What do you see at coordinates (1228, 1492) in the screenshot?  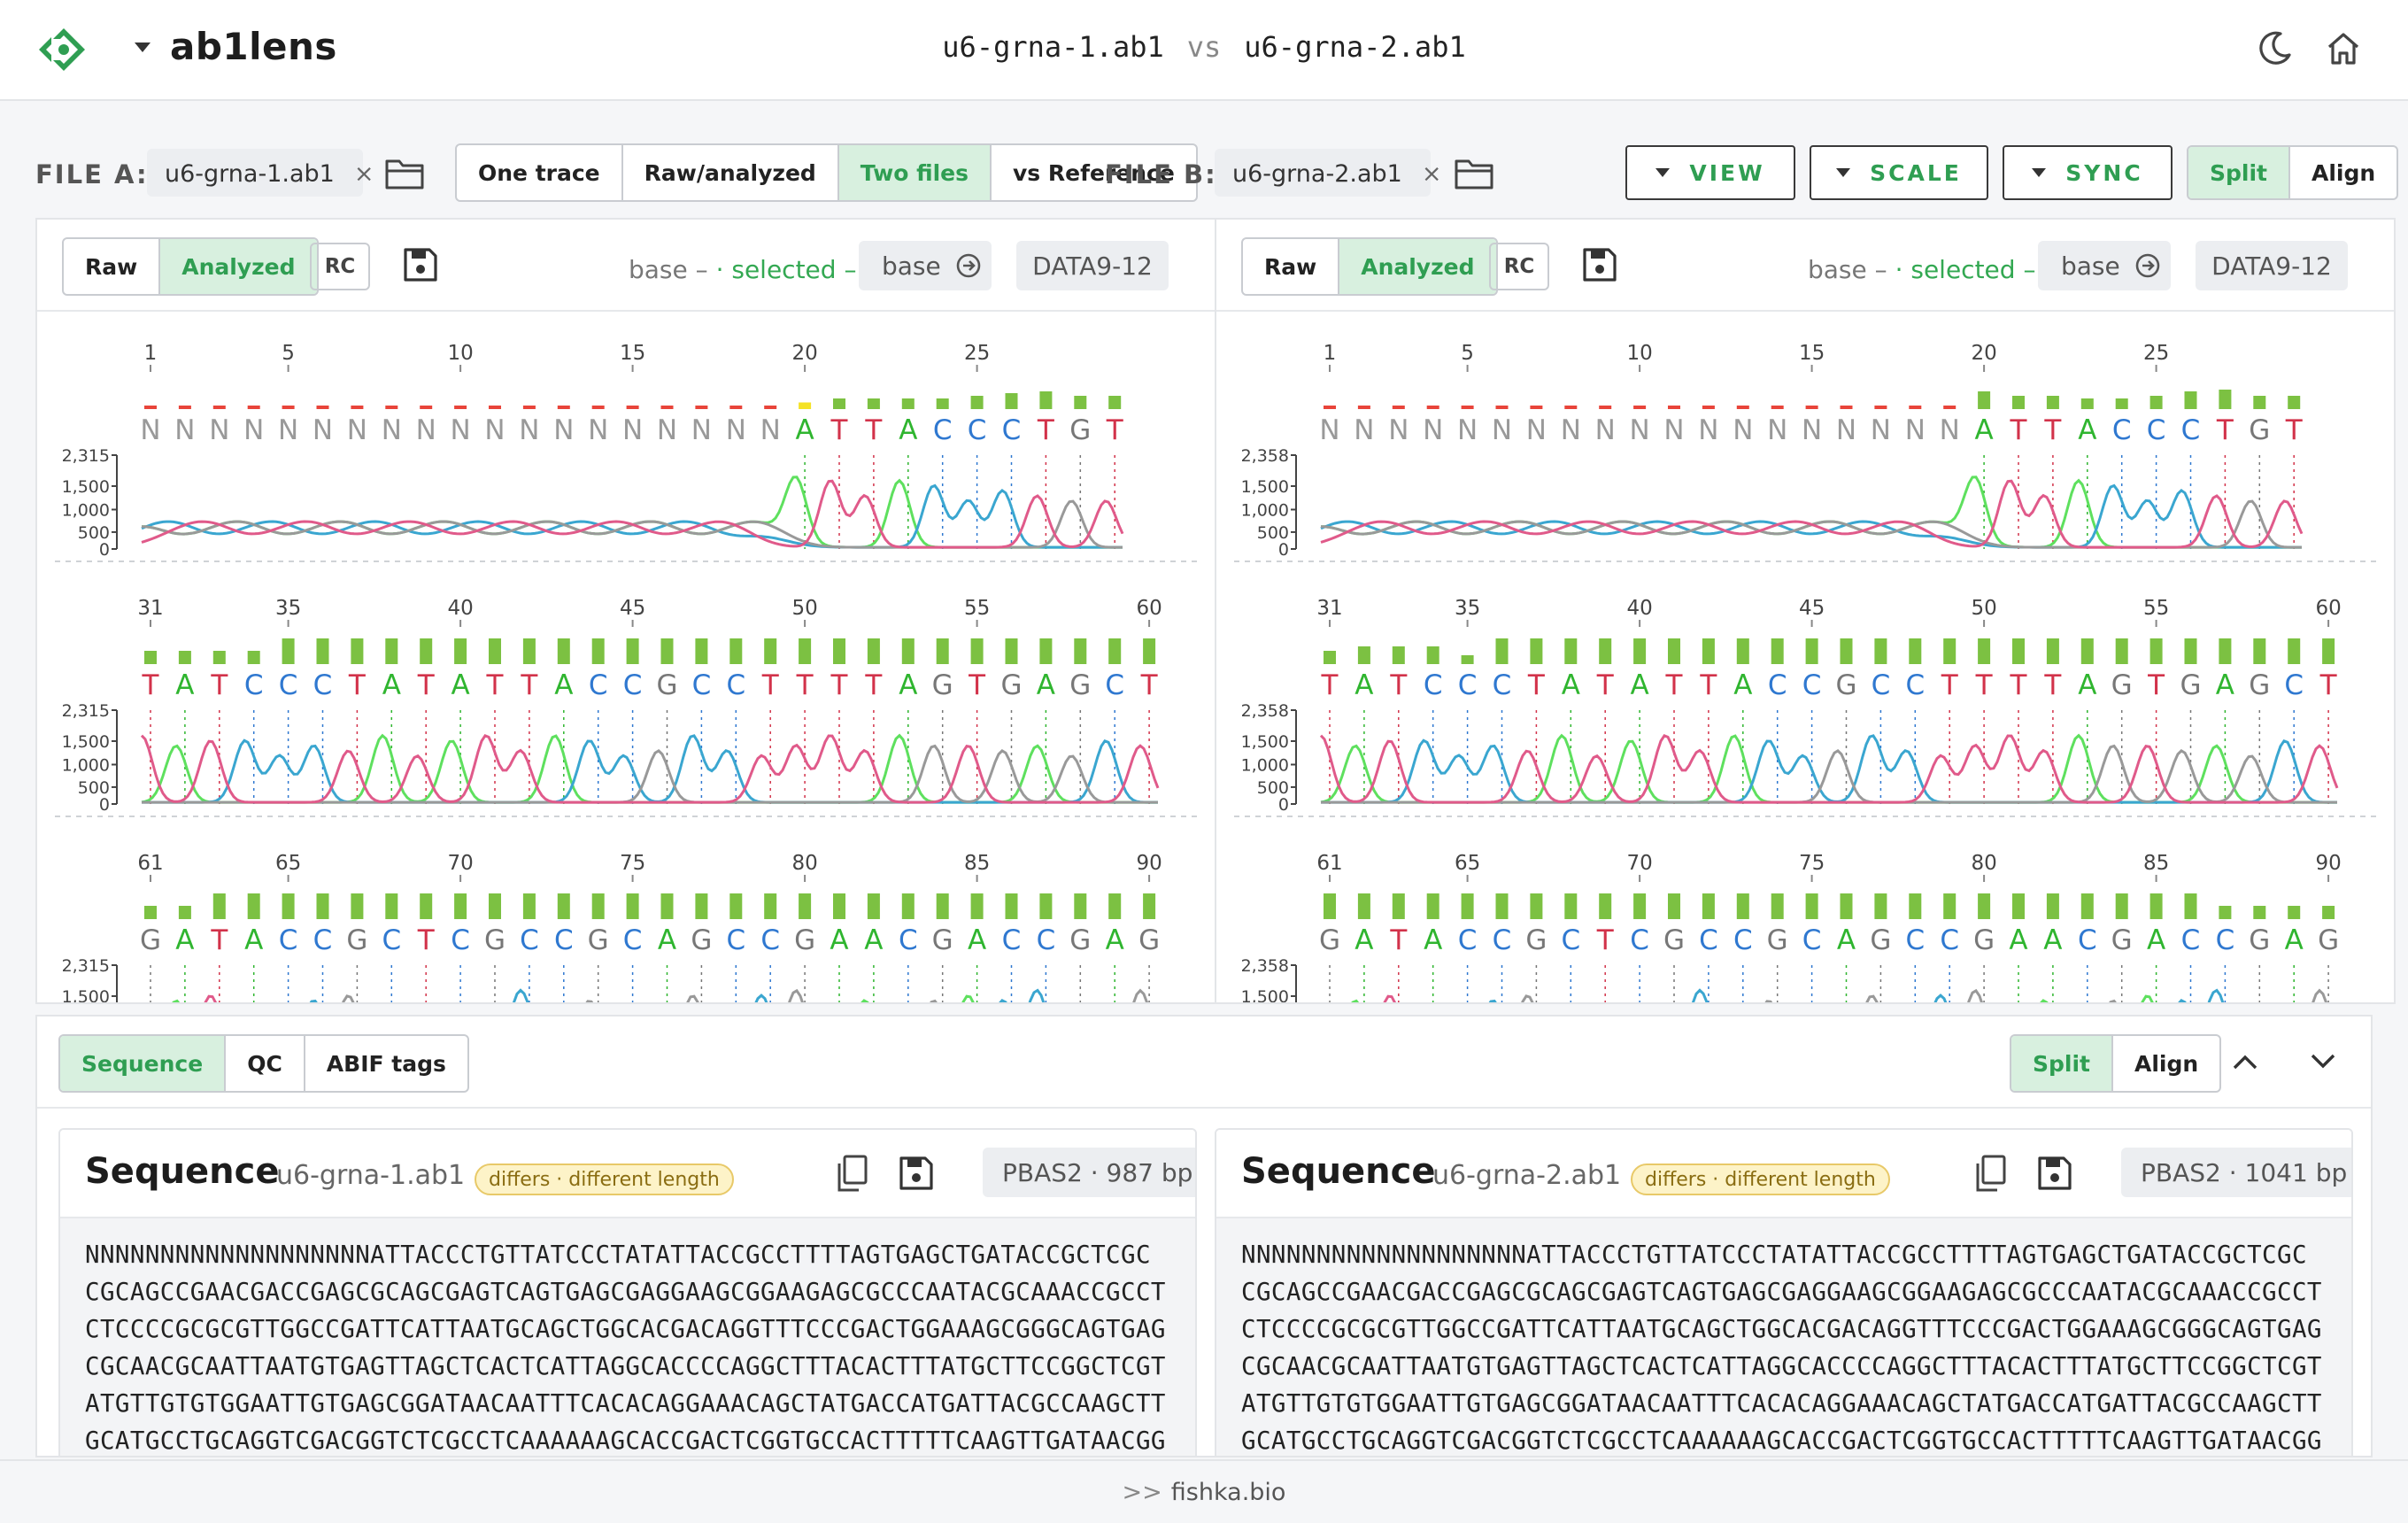 I see `footer-link: fishka.bio` at bounding box center [1228, 1492].